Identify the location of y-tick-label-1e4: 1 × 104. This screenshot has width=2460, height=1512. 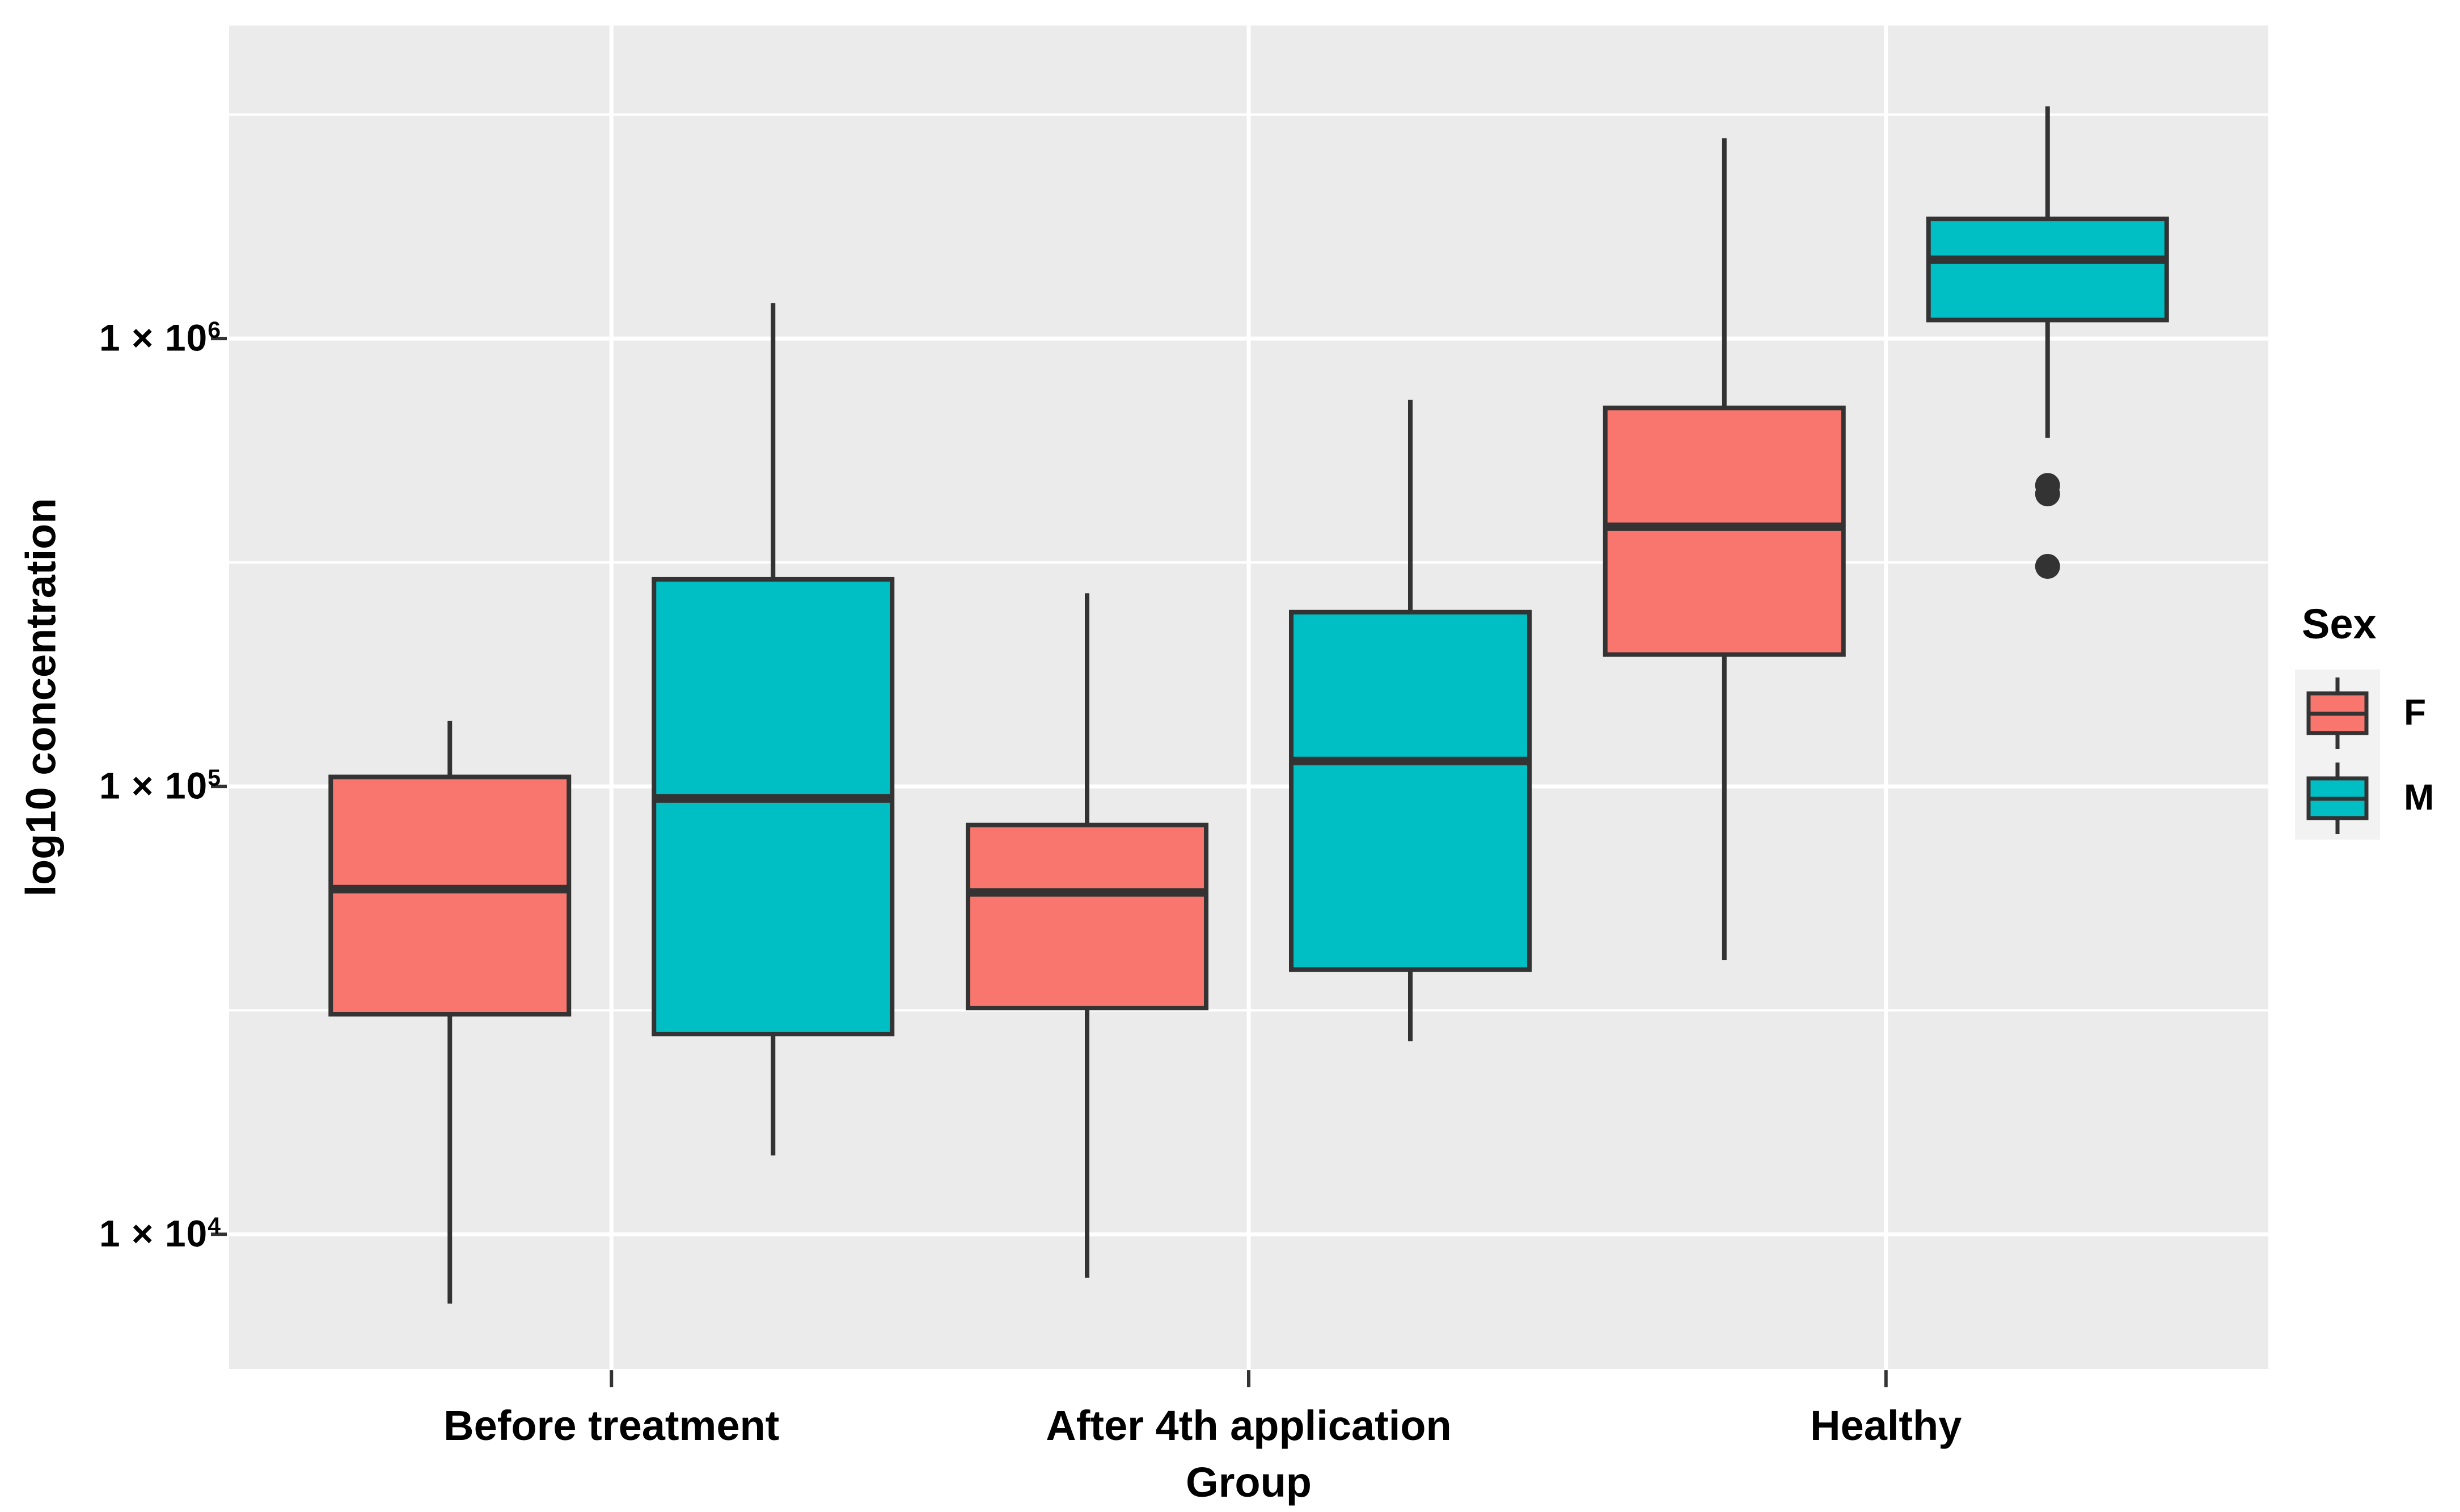
(160, 1233).